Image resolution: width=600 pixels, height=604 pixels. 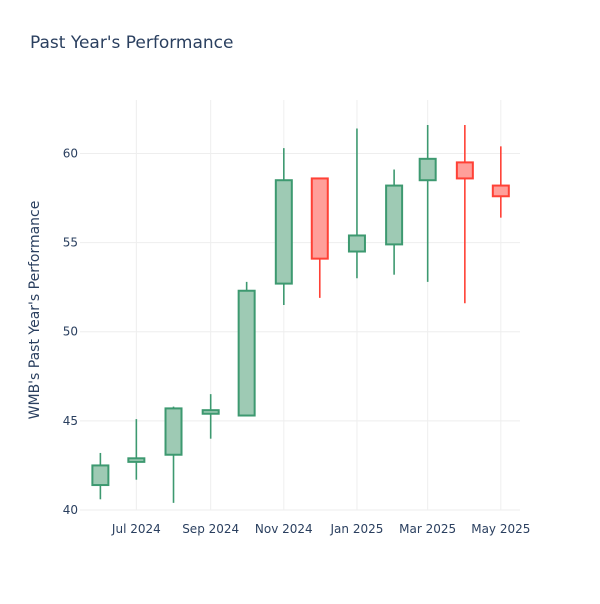 I want to click on y-tick-label: 40, so click(x=70, y=510).